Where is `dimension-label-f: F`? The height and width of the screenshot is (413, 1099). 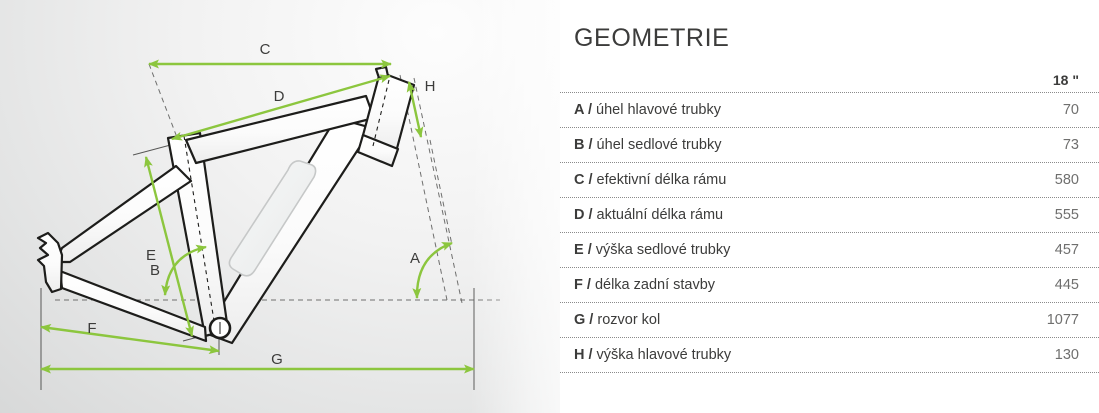
dimension-label-f: F is located at coordinates (91, 328).